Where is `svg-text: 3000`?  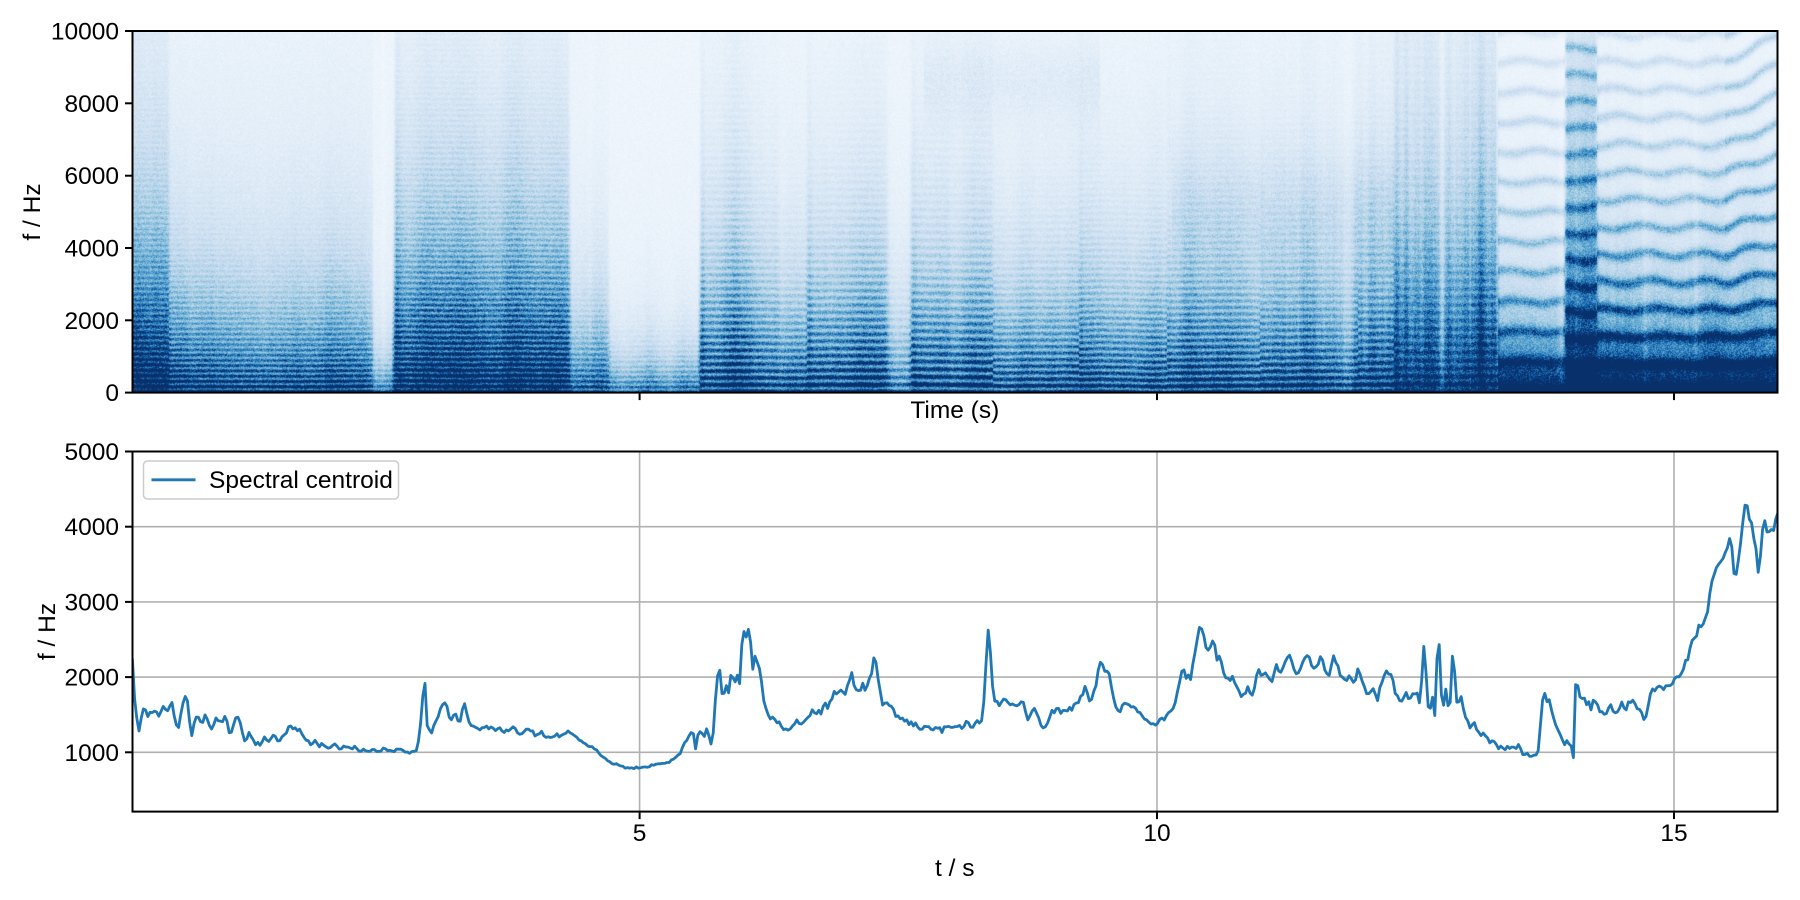 svg-text: 3000 is located at coordinates (91, 602).